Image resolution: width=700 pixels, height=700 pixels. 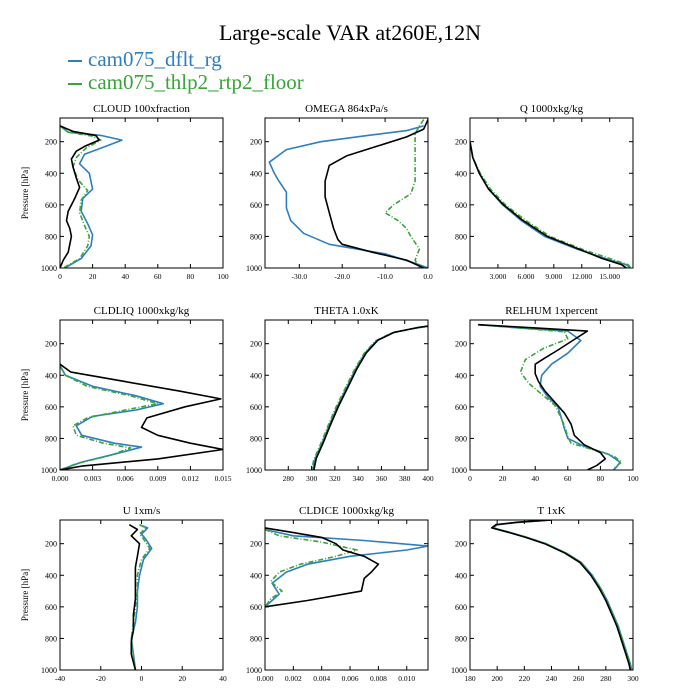 What do you see at coordinates (609, 276) in the screenshot?
I see `x-tick-label: 15.000` at bounding box center [609, 276].